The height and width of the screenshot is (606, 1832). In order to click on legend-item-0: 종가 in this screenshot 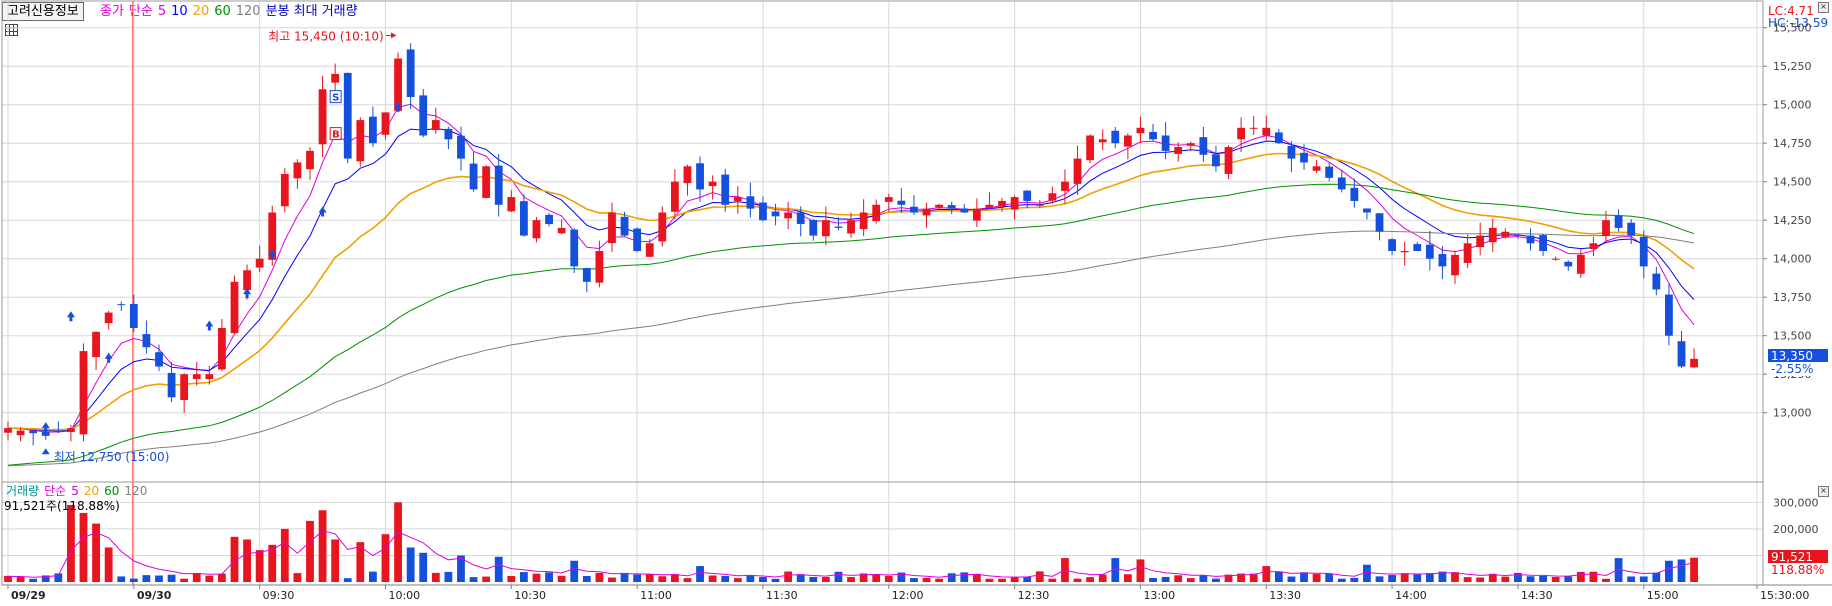, I will do `click(112, 11)`.